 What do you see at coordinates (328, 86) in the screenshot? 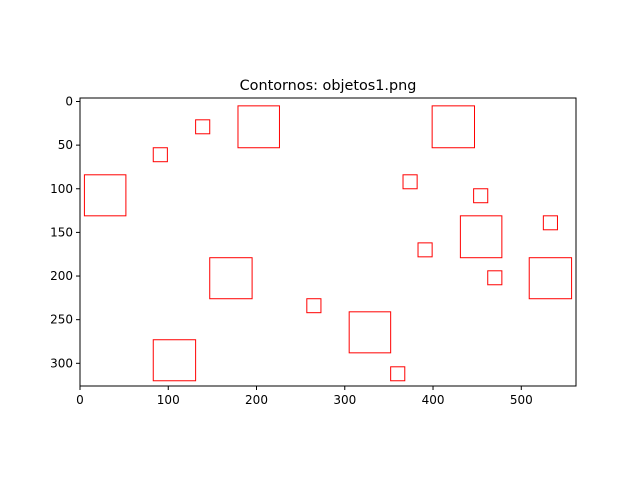
I see `chart-title: Contornos: objetos1.png` at bounding box center [328, 86].